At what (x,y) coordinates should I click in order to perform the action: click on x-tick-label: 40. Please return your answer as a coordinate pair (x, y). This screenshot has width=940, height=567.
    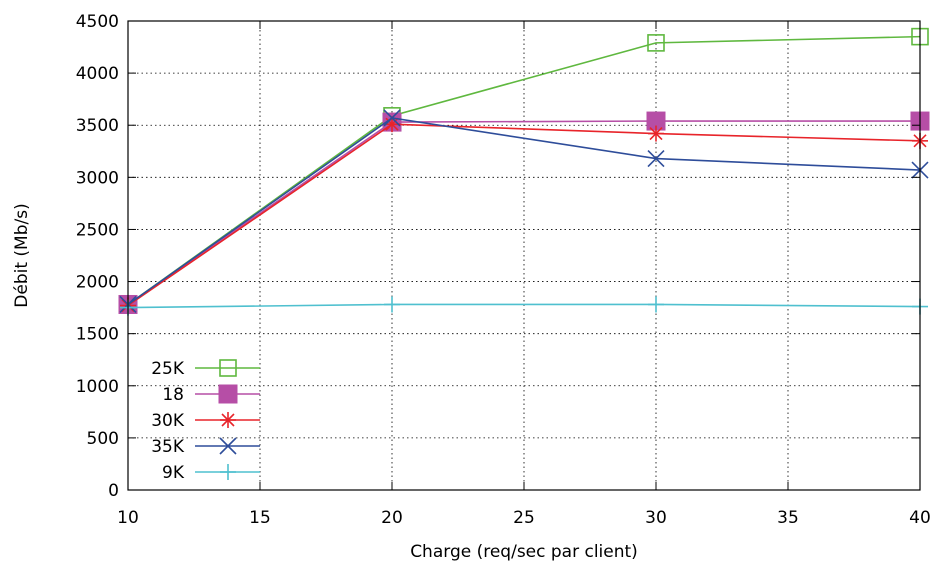
    Looking at the image, I should click on (920, 518).